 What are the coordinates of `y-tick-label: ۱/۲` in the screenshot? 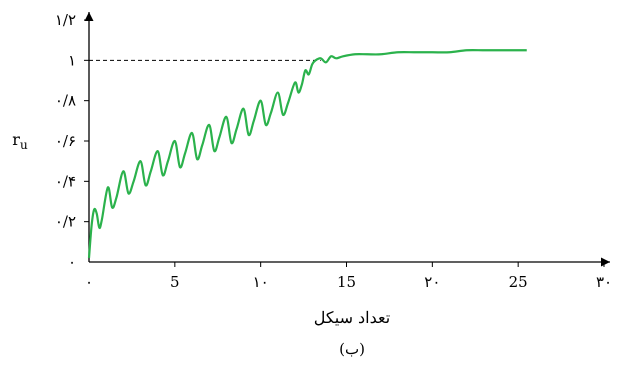 It's located at (65, 20).